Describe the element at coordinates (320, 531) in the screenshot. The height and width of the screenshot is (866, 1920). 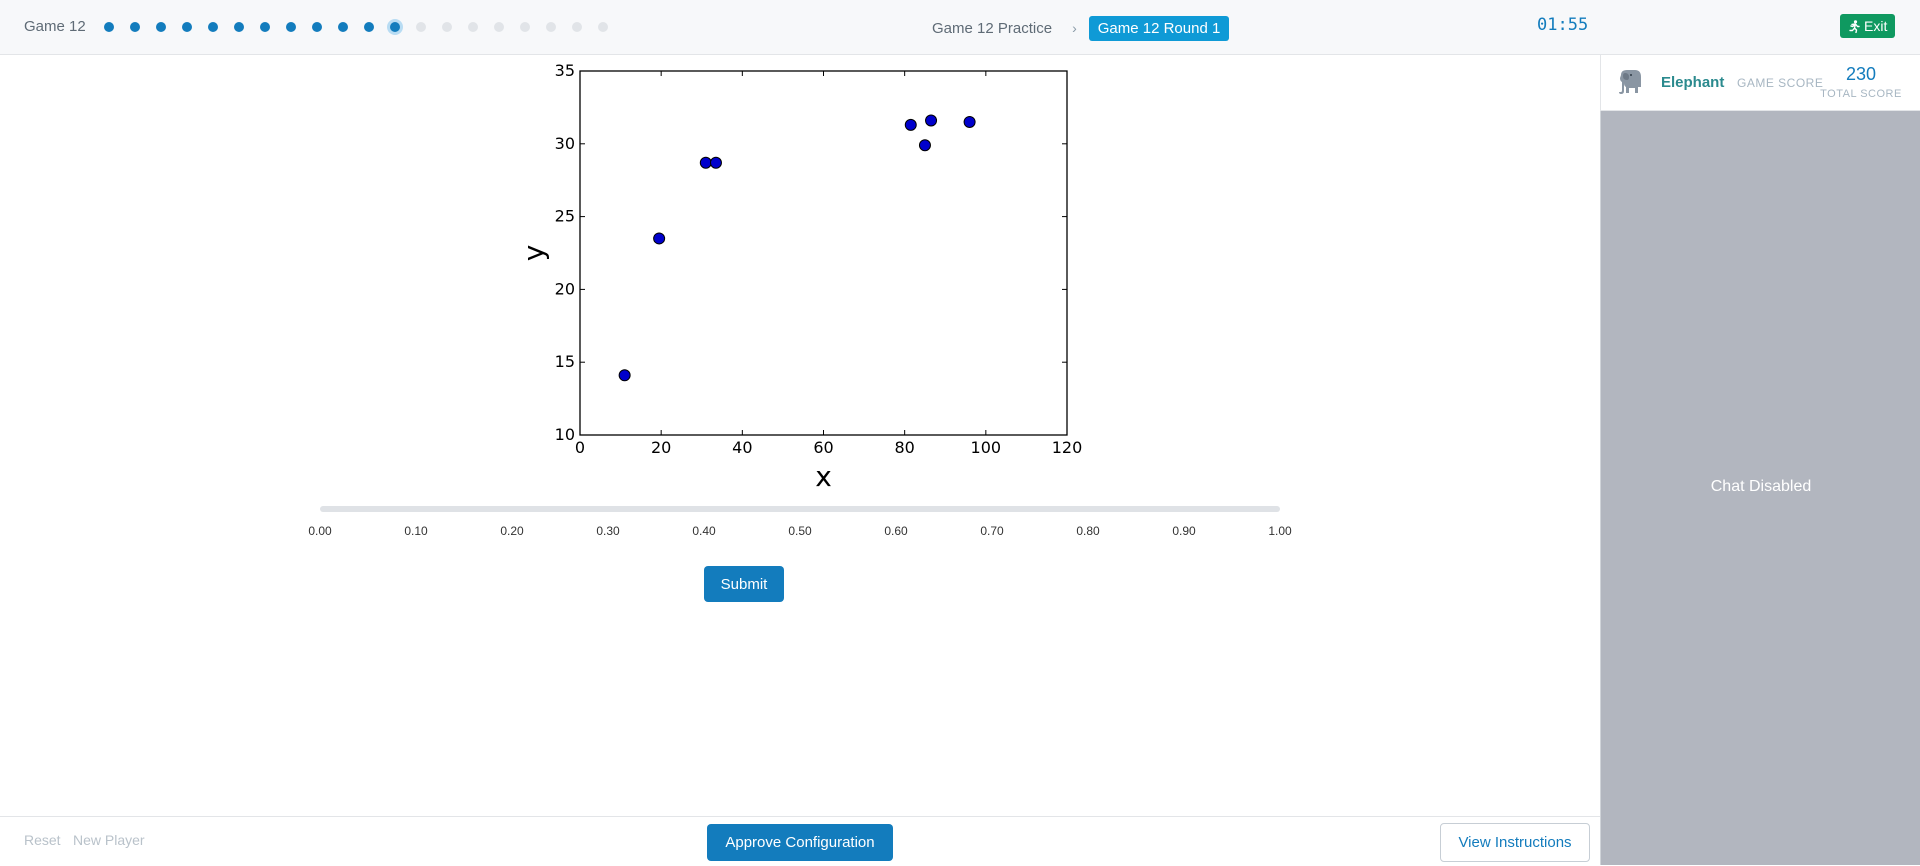
I see `slider-tick-label: 0.00` at that location.